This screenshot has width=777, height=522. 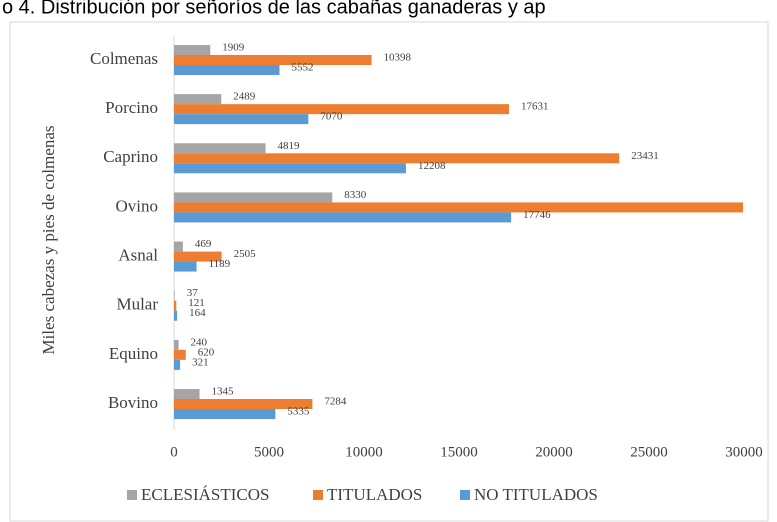 I want to click on data-label: 240, so click(x=199, y=342).